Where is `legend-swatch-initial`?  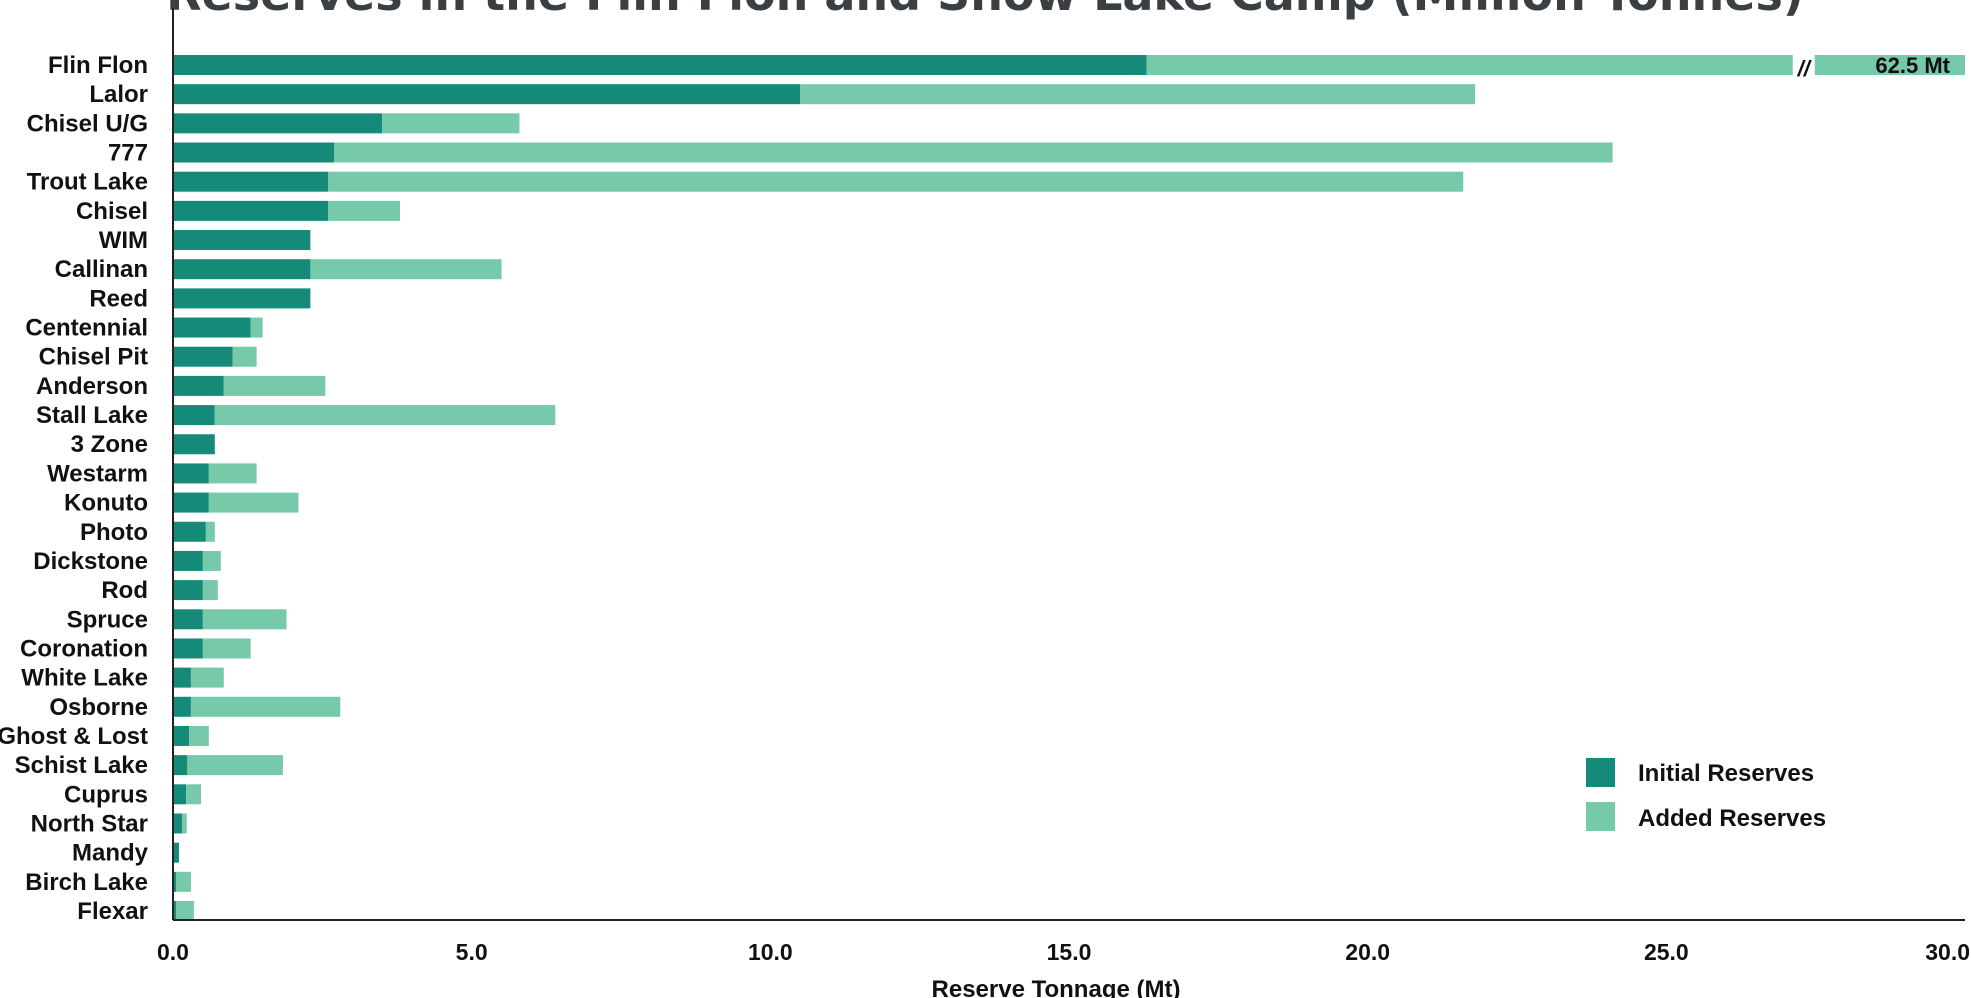 legend-swatch-initial is located at coordinates (1600, 772).